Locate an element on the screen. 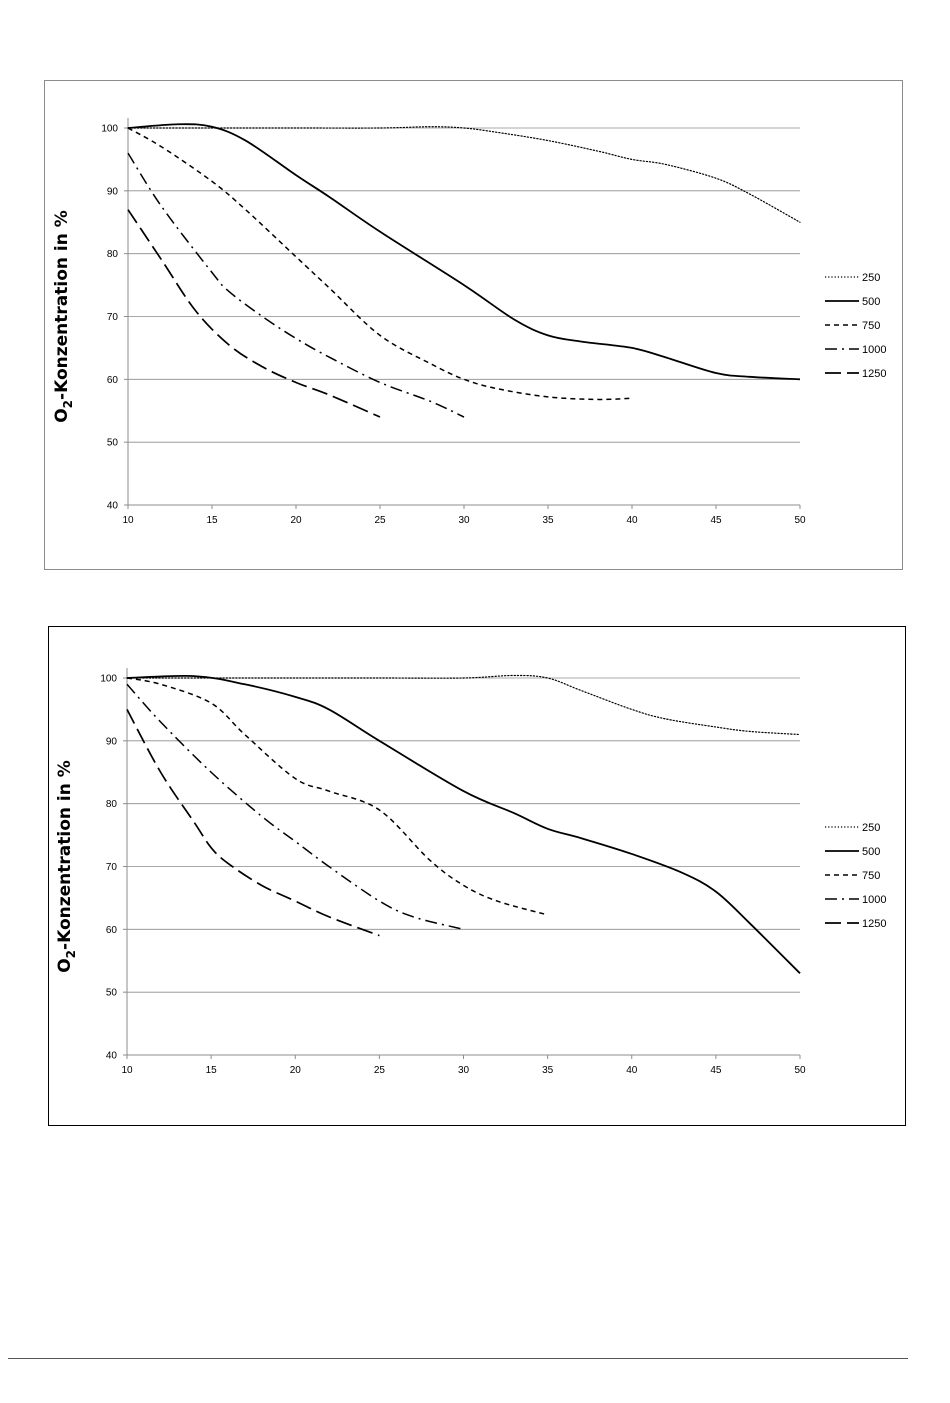 The image size is (950, 1403). chart-2-legend-label-750: 750 is located at coordinates (871, 876).